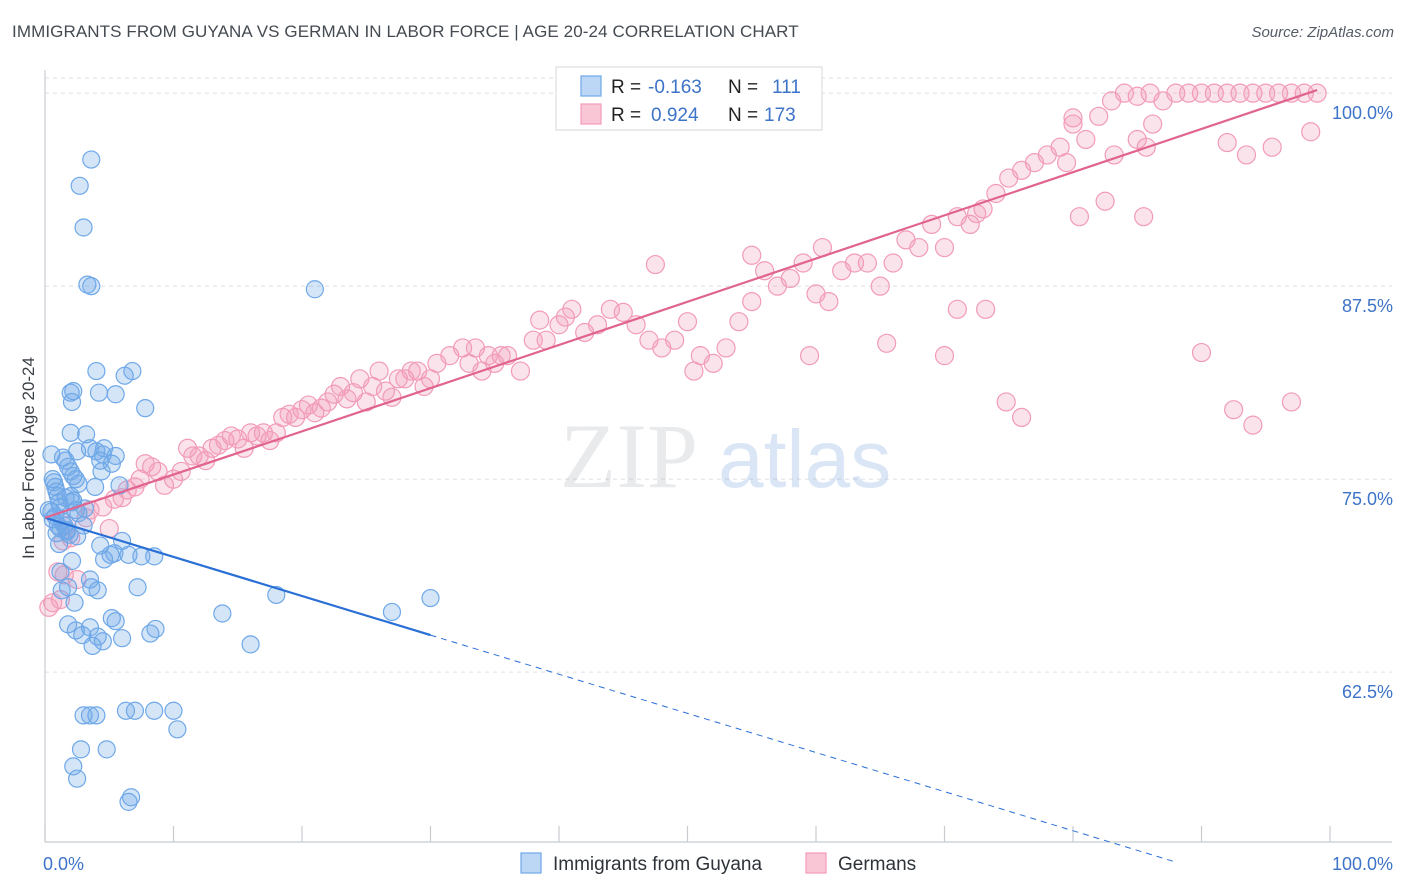  What do you see at coordinates (237, 576) in the screenshot?
I see `trend-line-guyana` at bounding box center [237, 576].